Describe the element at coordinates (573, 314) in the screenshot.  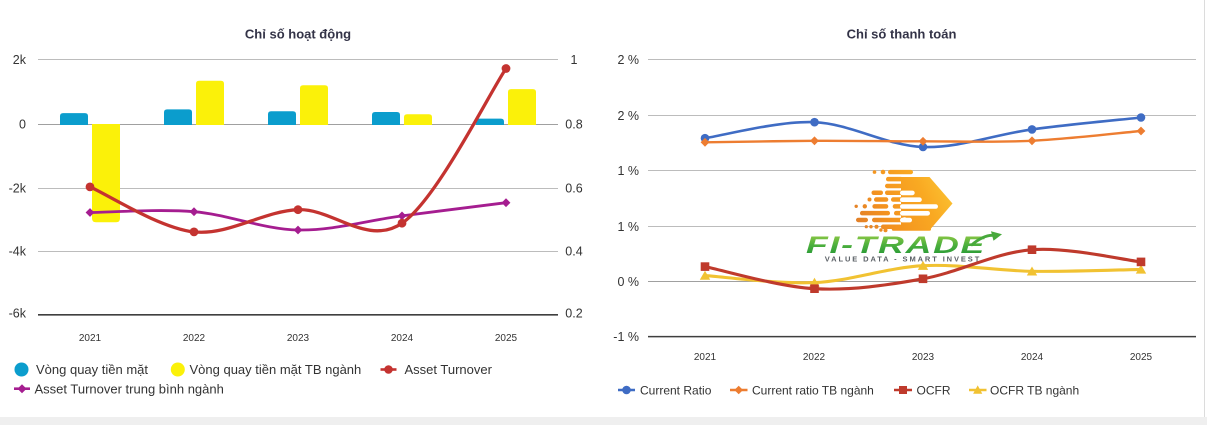
I see `svg-text: 0.2` at that location.